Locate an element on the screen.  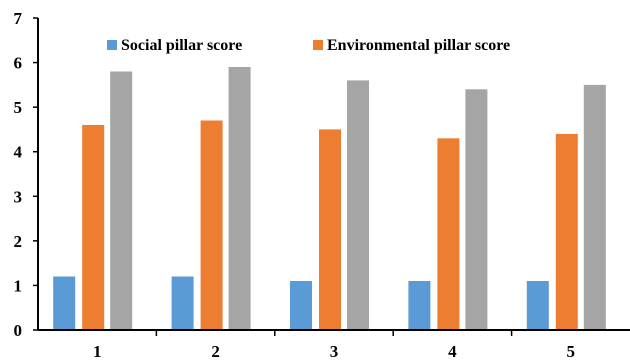
bar-series1-cat1 is located at coordinates (64, 303).